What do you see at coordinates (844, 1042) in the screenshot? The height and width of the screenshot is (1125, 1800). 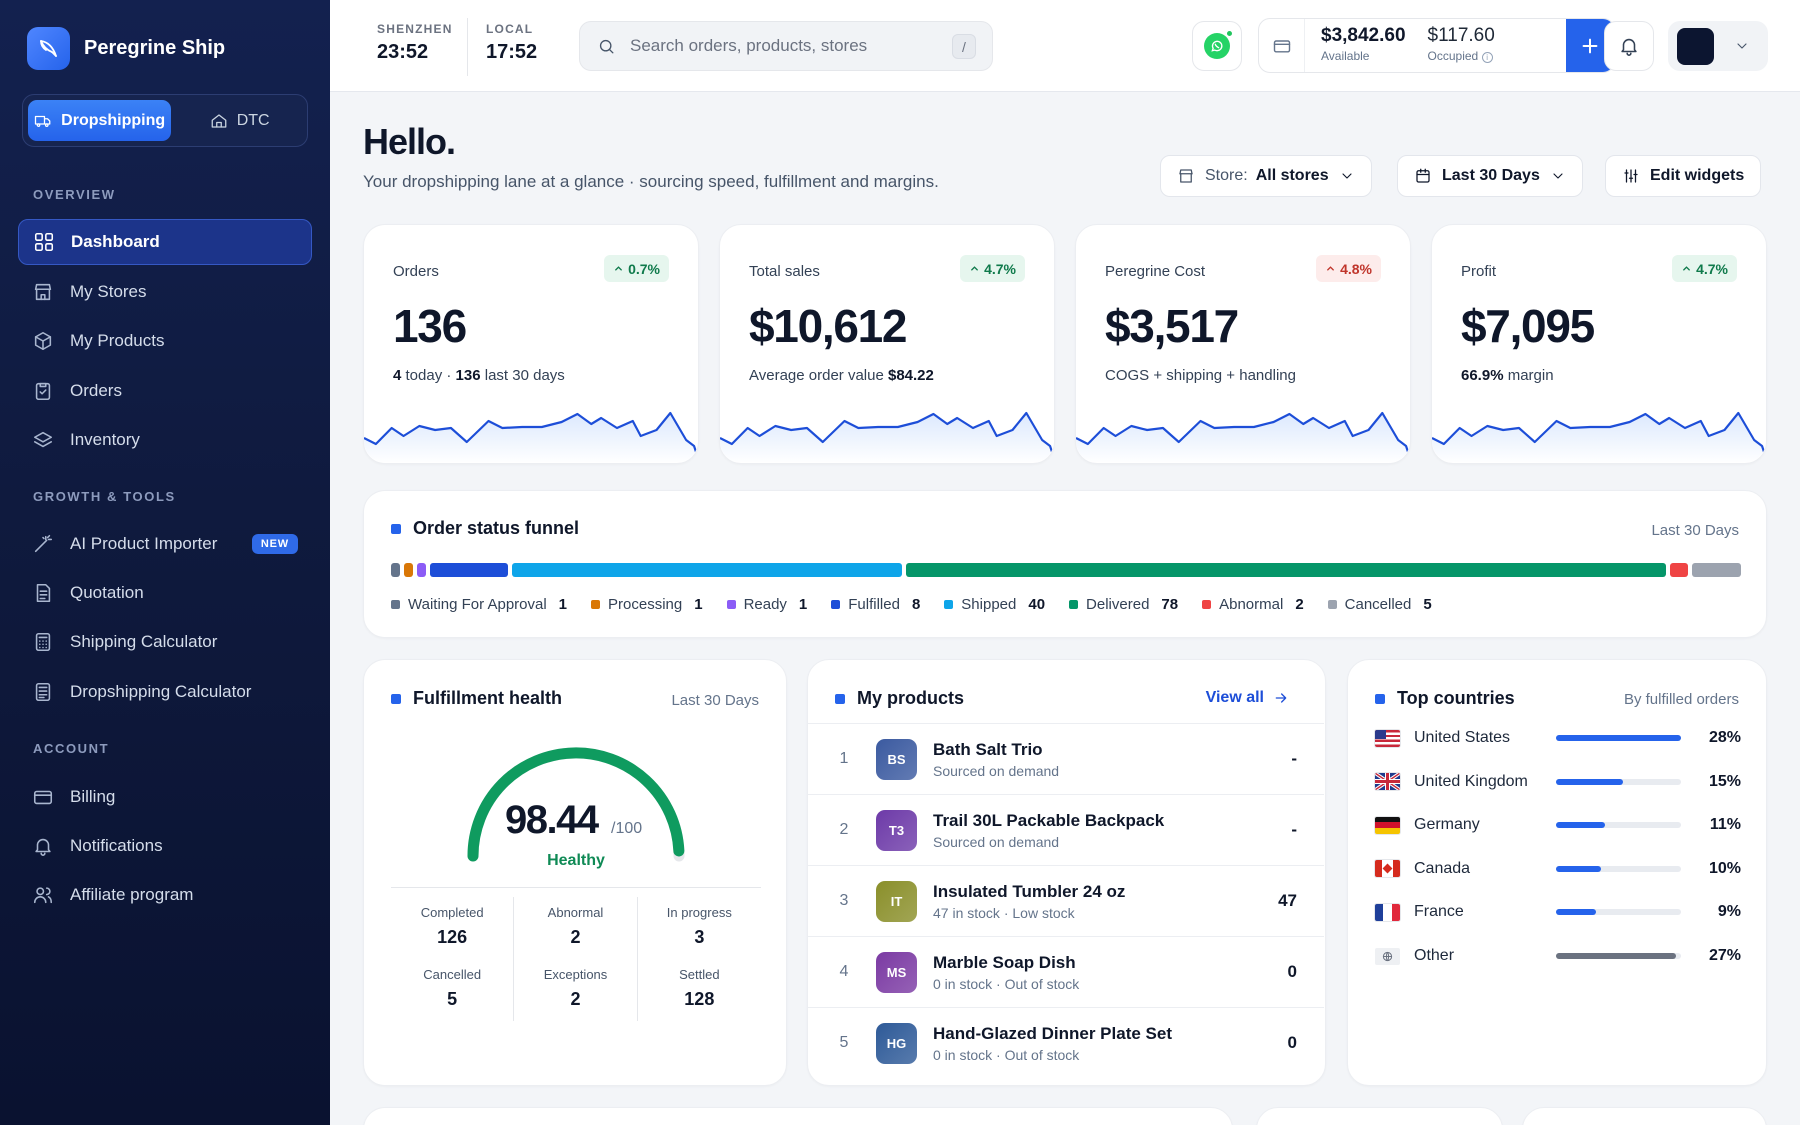 I see `product-rank: 5` at bounding box center [844, 1042].